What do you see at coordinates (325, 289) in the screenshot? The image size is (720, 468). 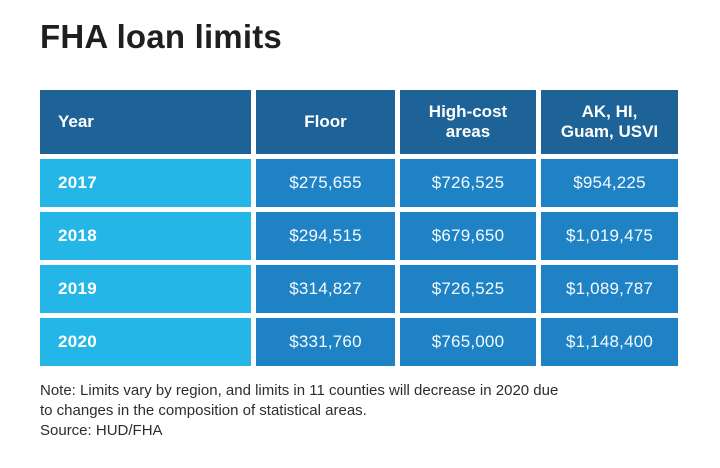 I see `floor-cell-2019: $314,827` at bounding box center [325, 289].